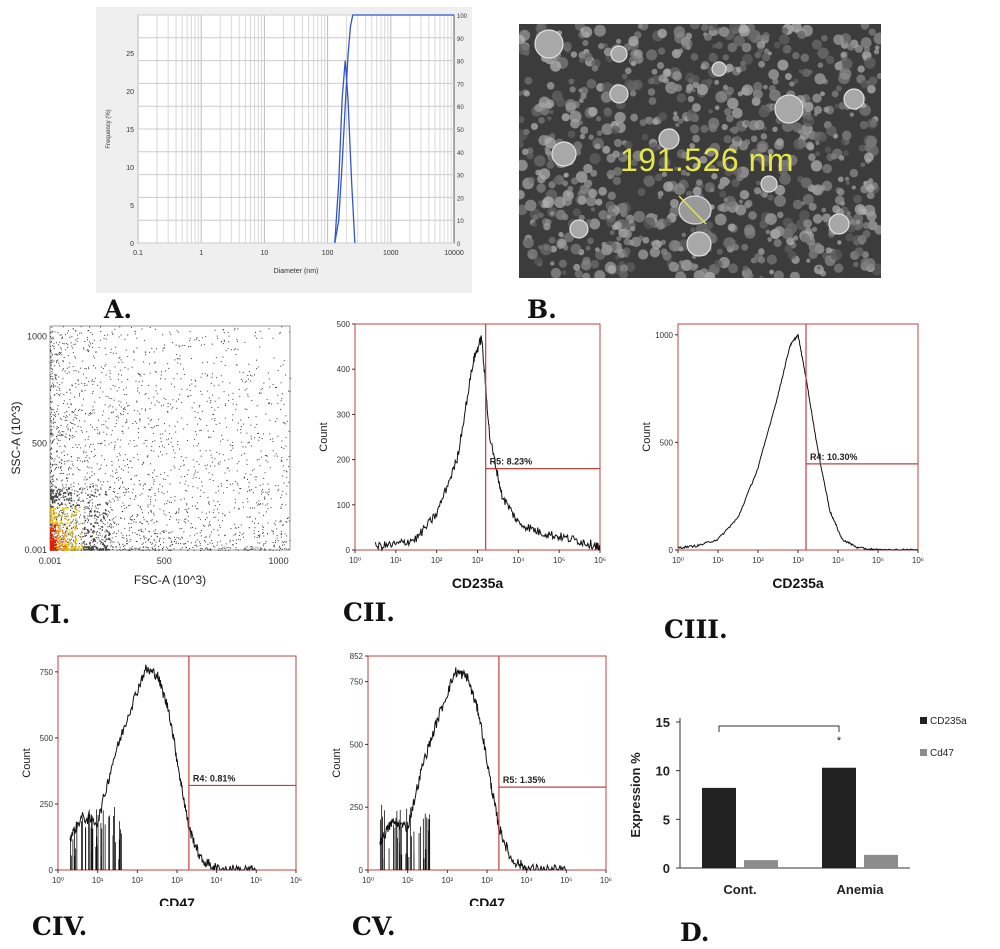 The width and height of the screenshot is (1000, 949). What do you see at coordinates (348, 550) in the screenshot?
I see `y-tick-label: 0` at bounding box center [348, 550].